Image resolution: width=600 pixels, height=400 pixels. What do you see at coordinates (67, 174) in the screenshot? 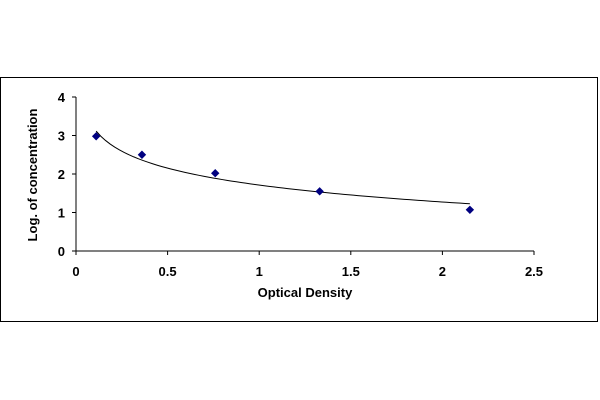
I see `y-ticks: 0 1 2 3 4` at bounding box center [67, 174].